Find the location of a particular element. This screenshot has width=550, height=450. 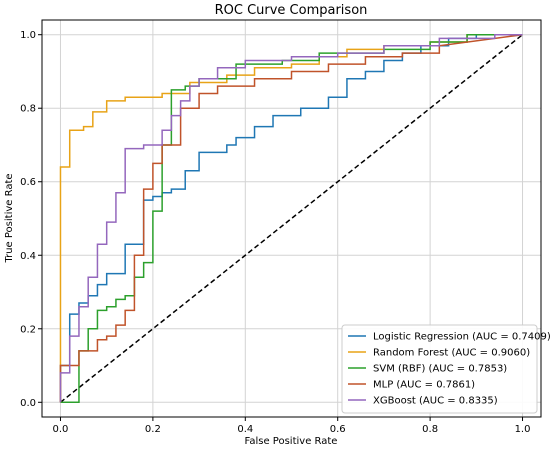

y-tick-label: 0.0 is located at coordinates (28, 403).